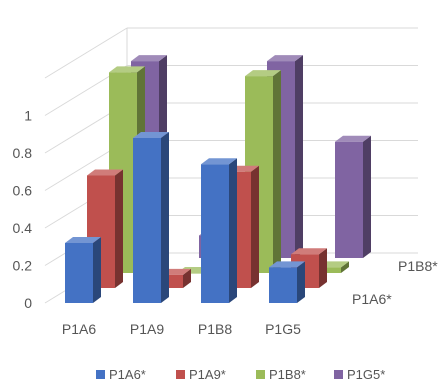  What do you see at coordinates (127, 374) in the screenshot?
I see `legend-label: P1A6*` at bounding box center [127, 374].